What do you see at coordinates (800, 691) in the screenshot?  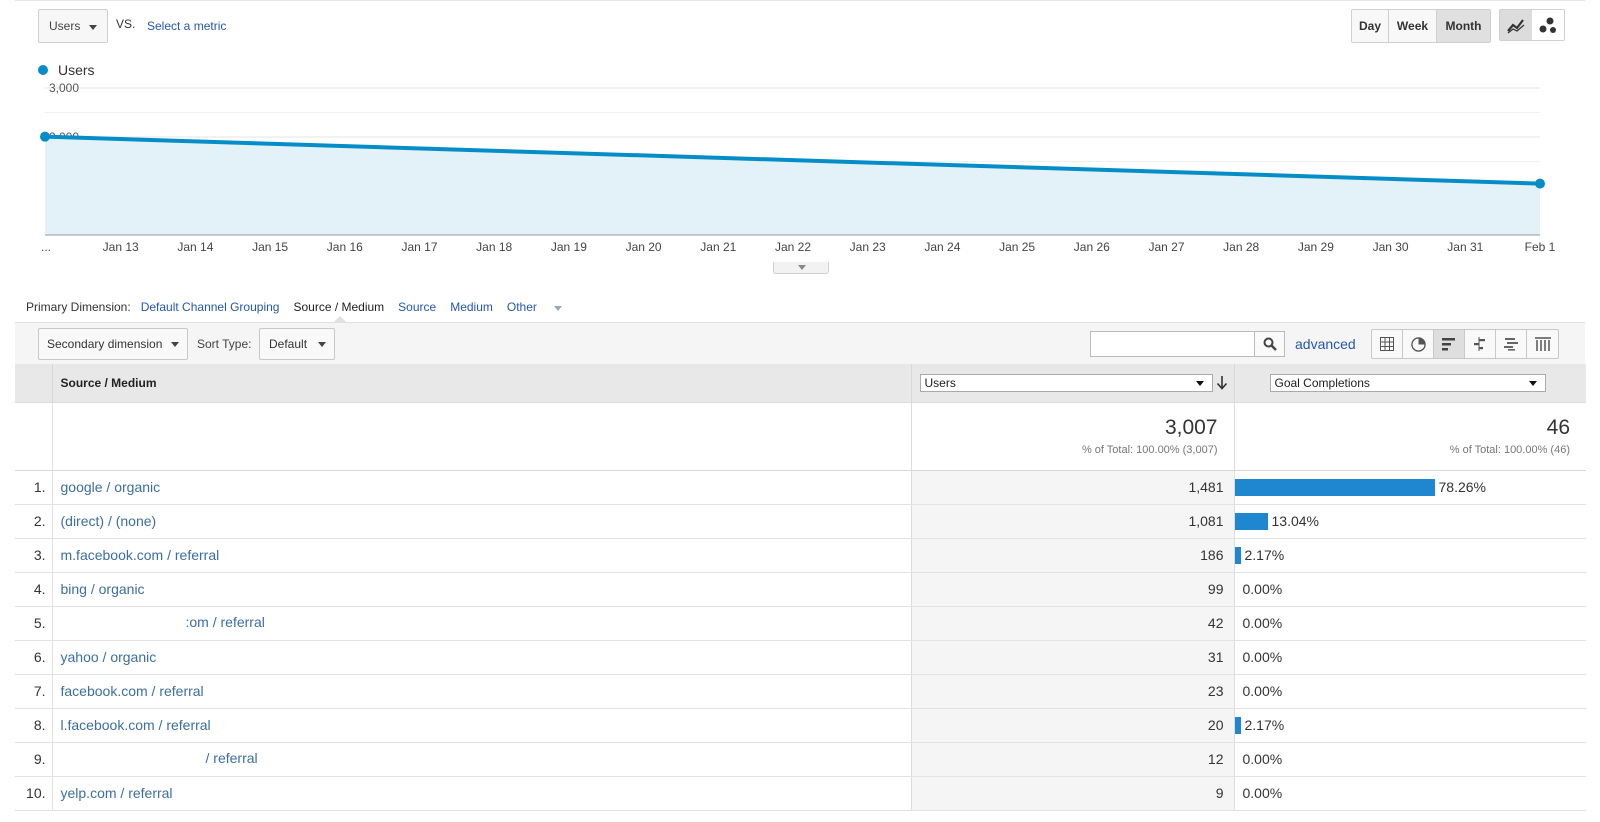 I see `table-row: 7. facebook.com / referral 23 0.00%` at bounding box center [800, 691].